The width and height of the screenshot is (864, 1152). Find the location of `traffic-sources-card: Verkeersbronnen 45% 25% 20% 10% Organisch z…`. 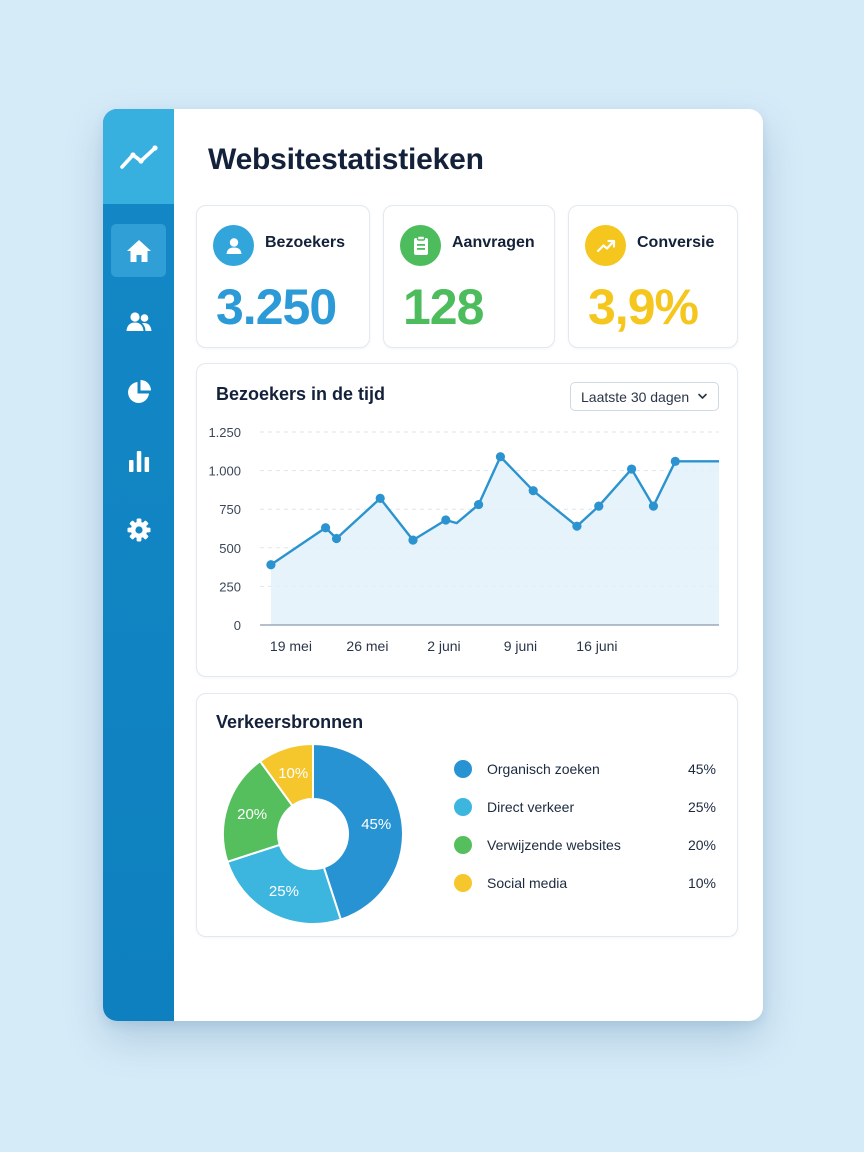

traffic-sources-card: Verkeersbronnen 45% 25% 20% 10% Organisch z… is located at coordinates (467, 815).